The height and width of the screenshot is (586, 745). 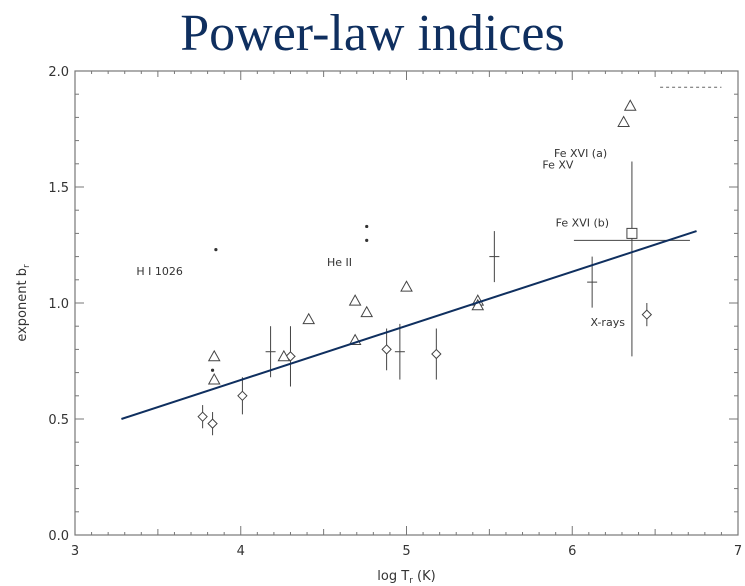 What do you see at coordinates (582, 222) in the screenshot?
I see `annotation-label: Fe XVI (b)` at bounding box center [582, 222].